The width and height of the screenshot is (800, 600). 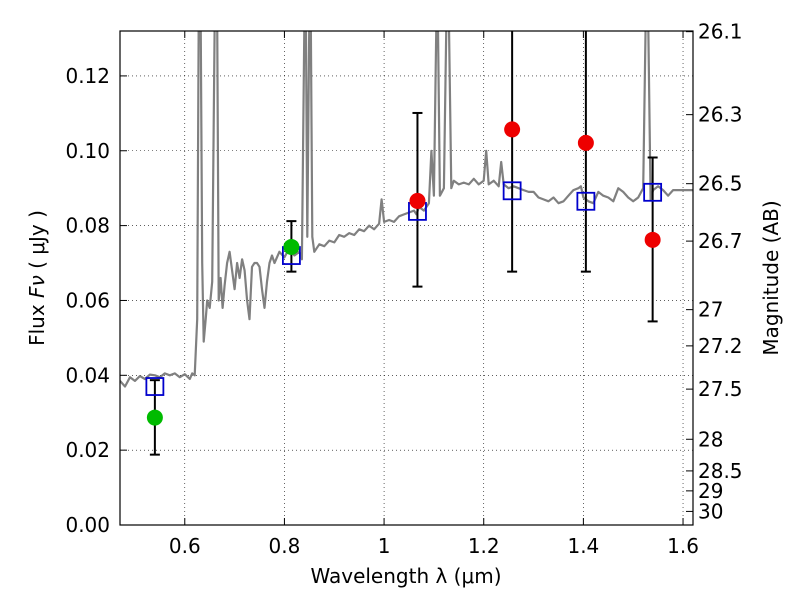 I want to click on y-axis-label-prefix: Flux, so click(x=37, y=322).